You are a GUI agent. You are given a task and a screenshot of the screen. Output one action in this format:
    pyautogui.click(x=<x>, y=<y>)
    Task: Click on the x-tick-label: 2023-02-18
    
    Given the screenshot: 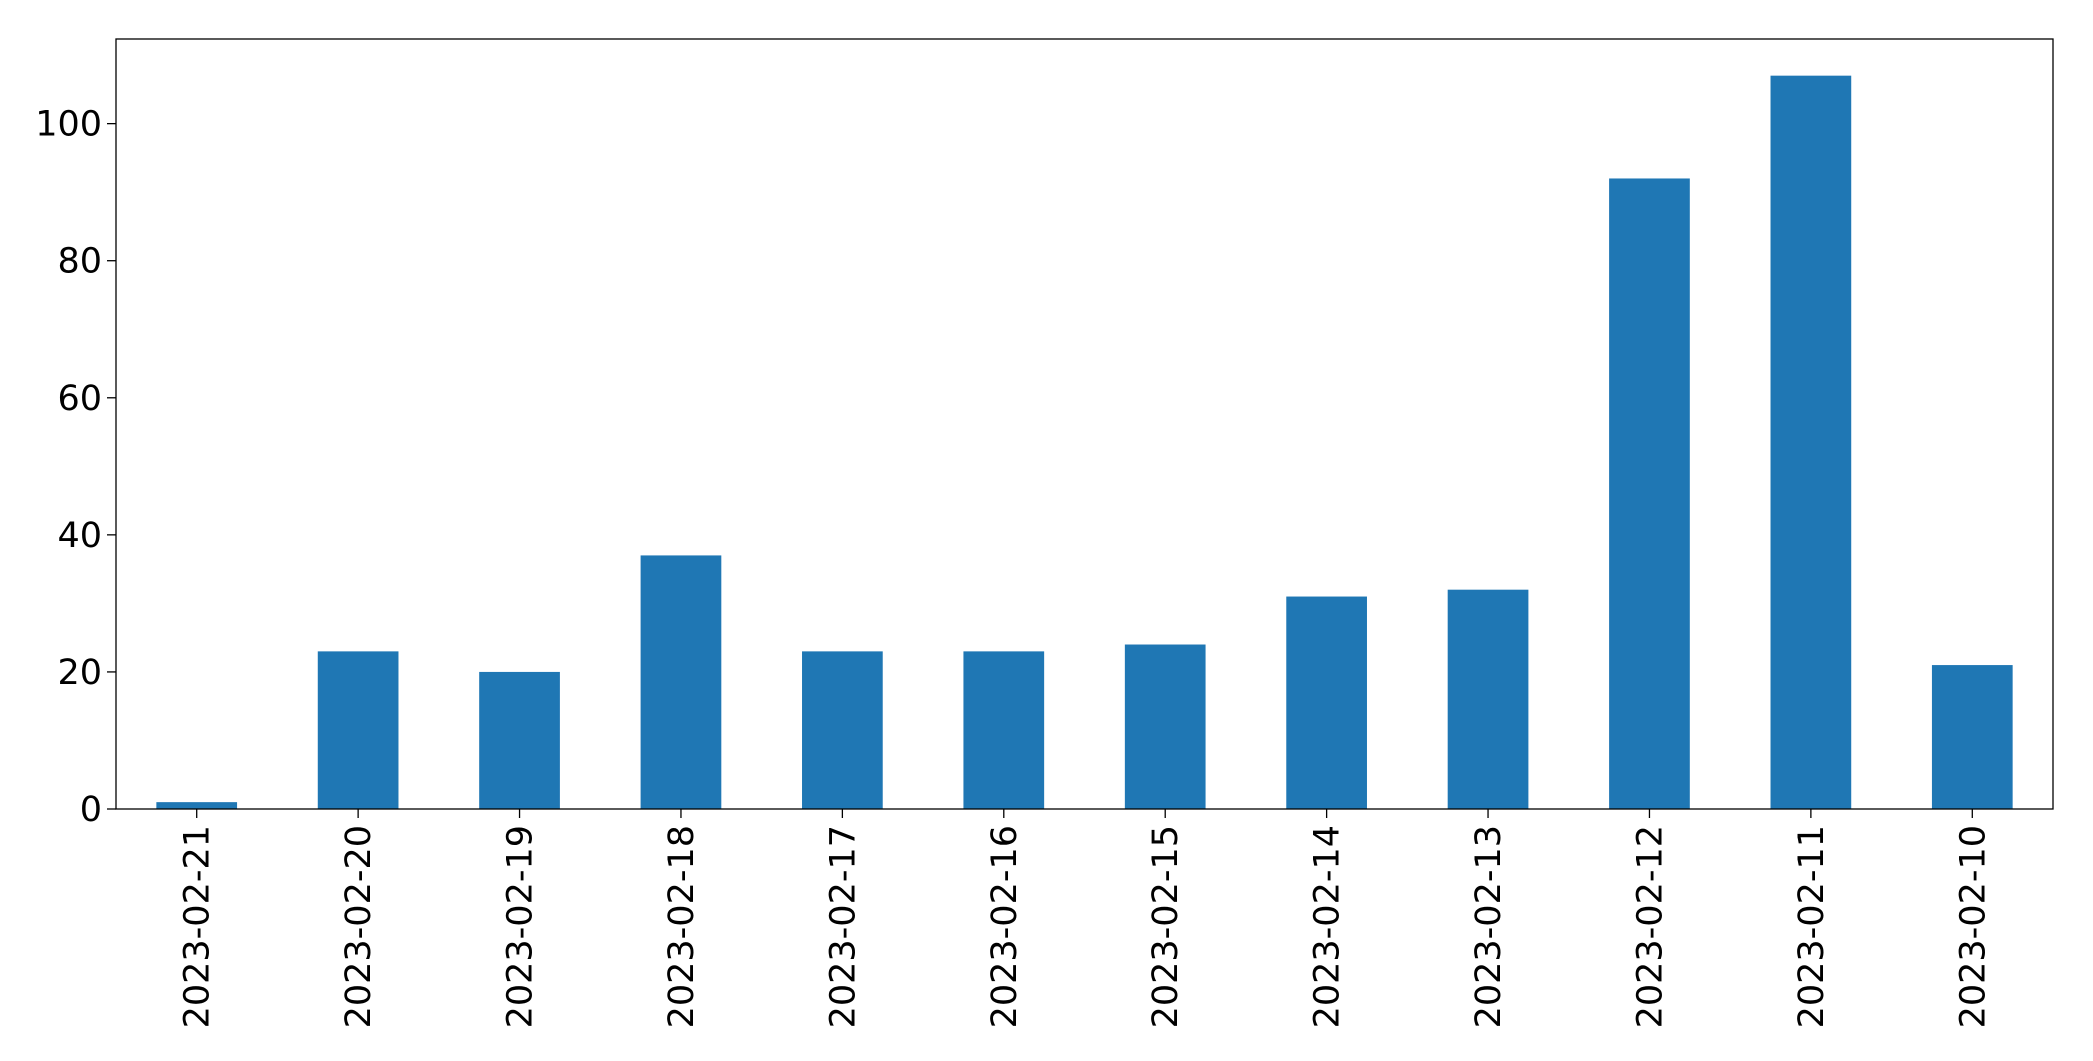 What is the action you would take?
    pyautogui.click(x=682, y=926)
    